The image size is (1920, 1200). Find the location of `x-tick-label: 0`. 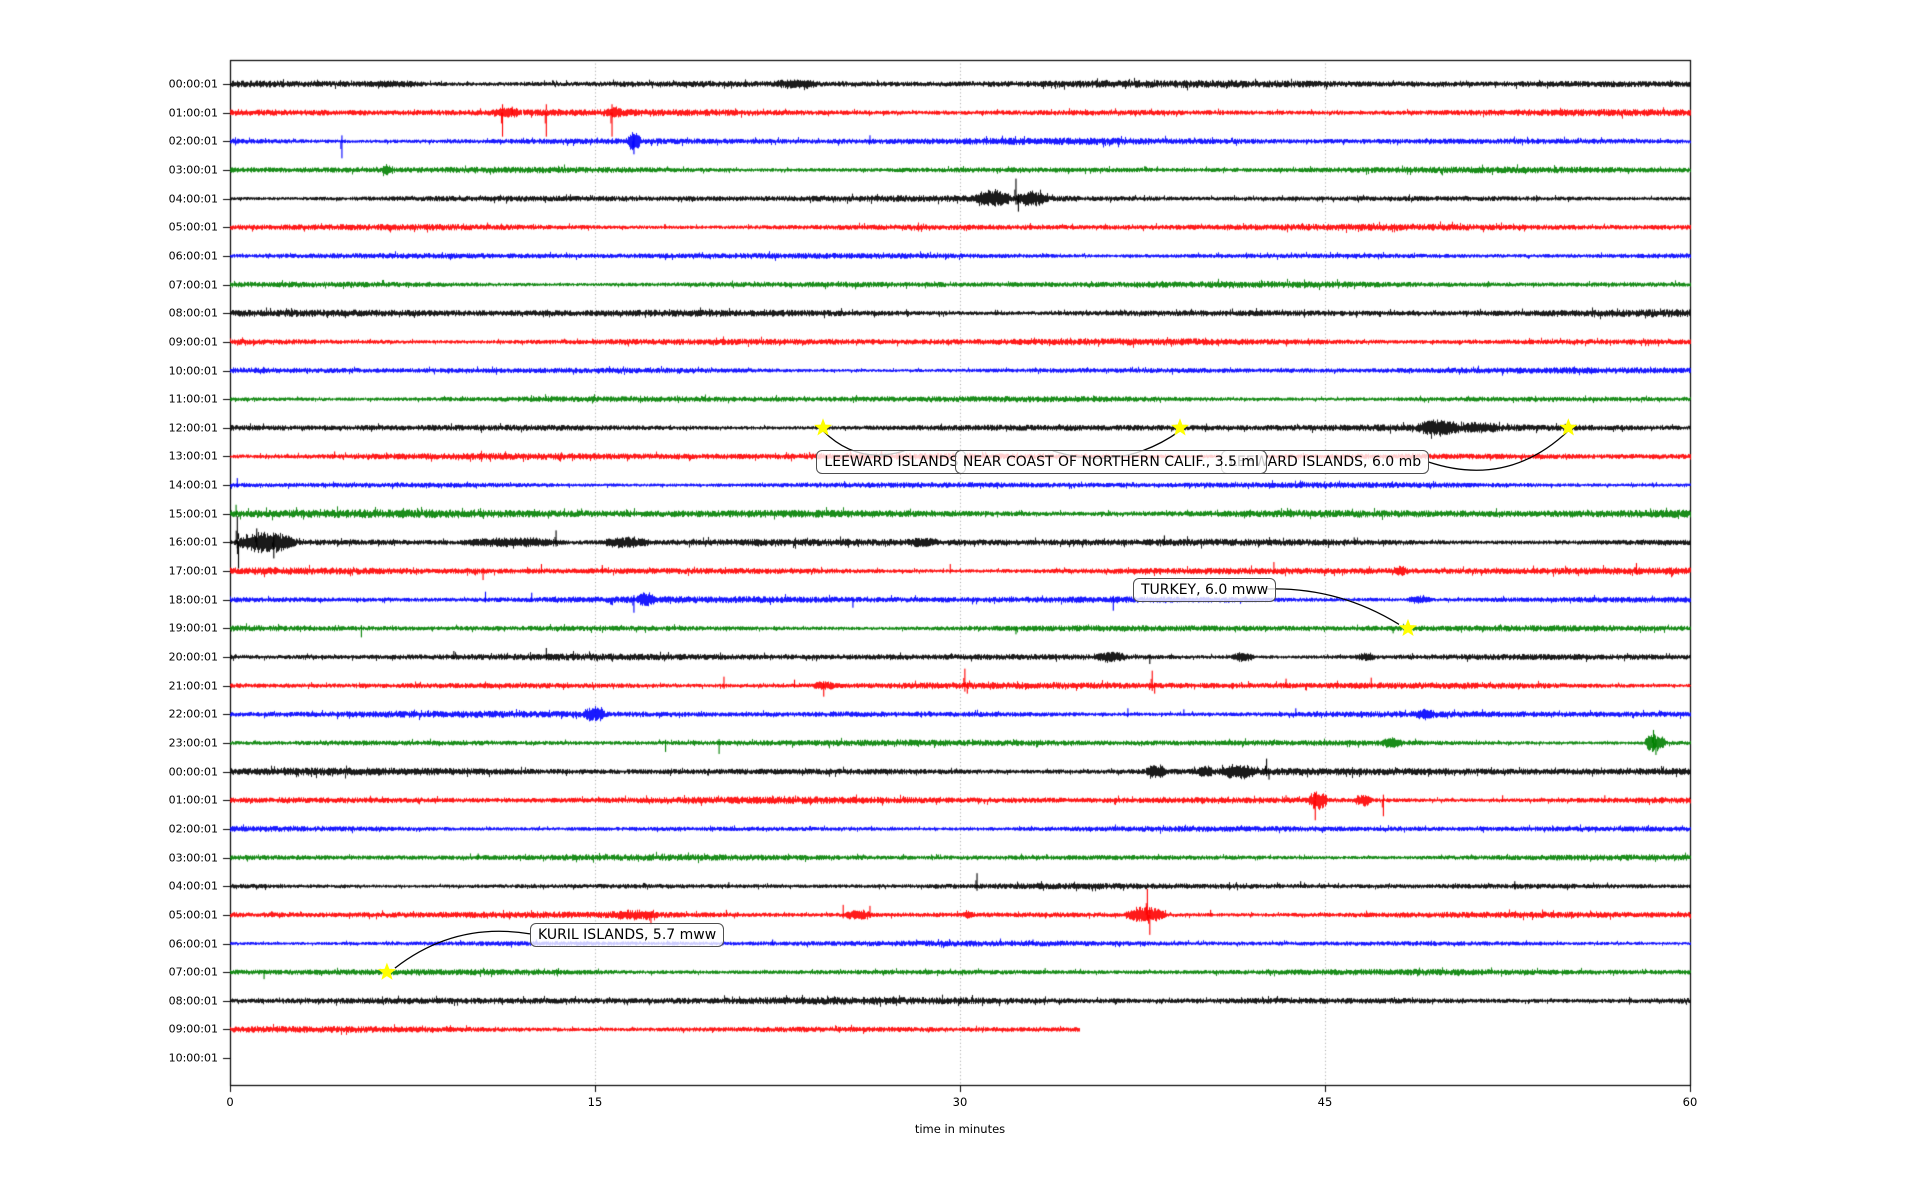

x-tick-label: 0 is located at coordinates (230, 1102).